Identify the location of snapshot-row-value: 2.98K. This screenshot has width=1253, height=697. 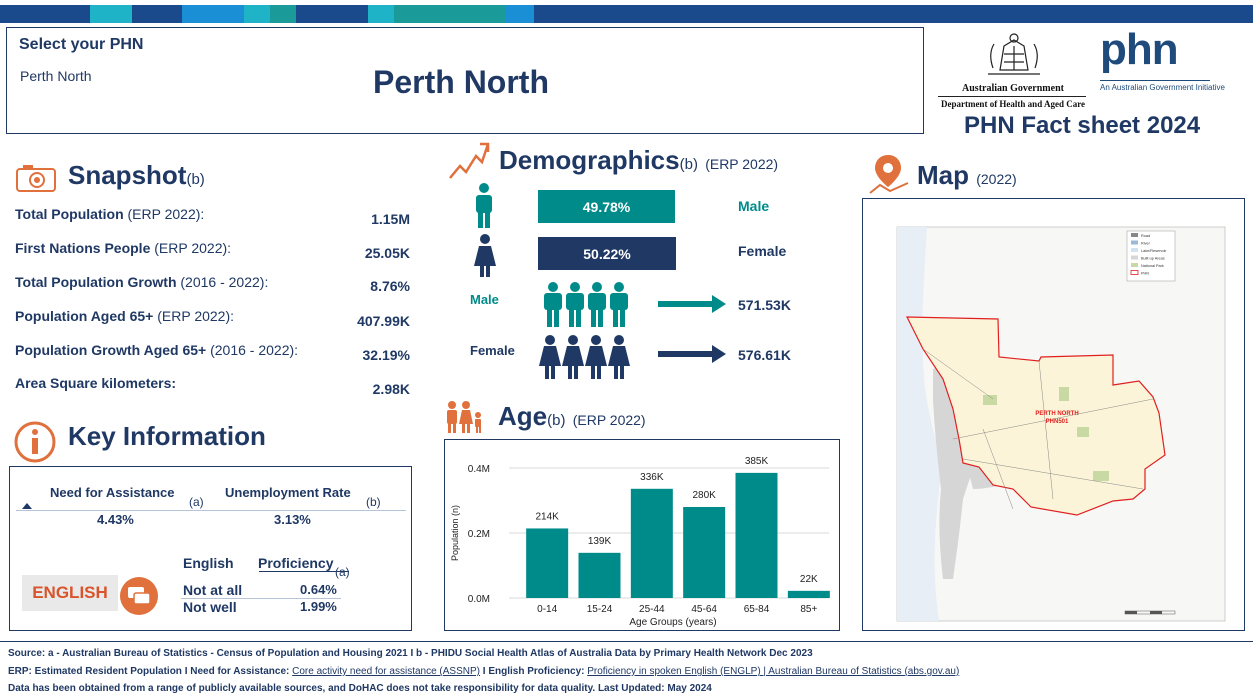
(391, 389).